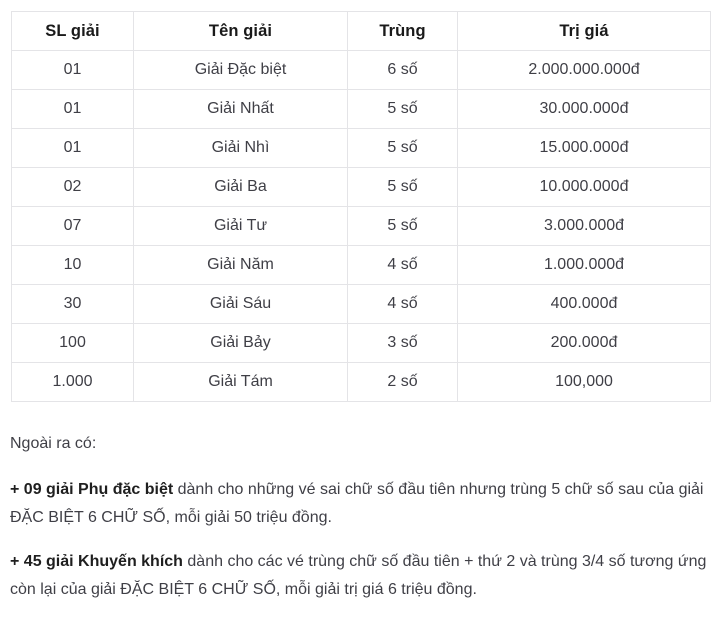  I want to click on cell-trung: 6 số, so click(402, 70).